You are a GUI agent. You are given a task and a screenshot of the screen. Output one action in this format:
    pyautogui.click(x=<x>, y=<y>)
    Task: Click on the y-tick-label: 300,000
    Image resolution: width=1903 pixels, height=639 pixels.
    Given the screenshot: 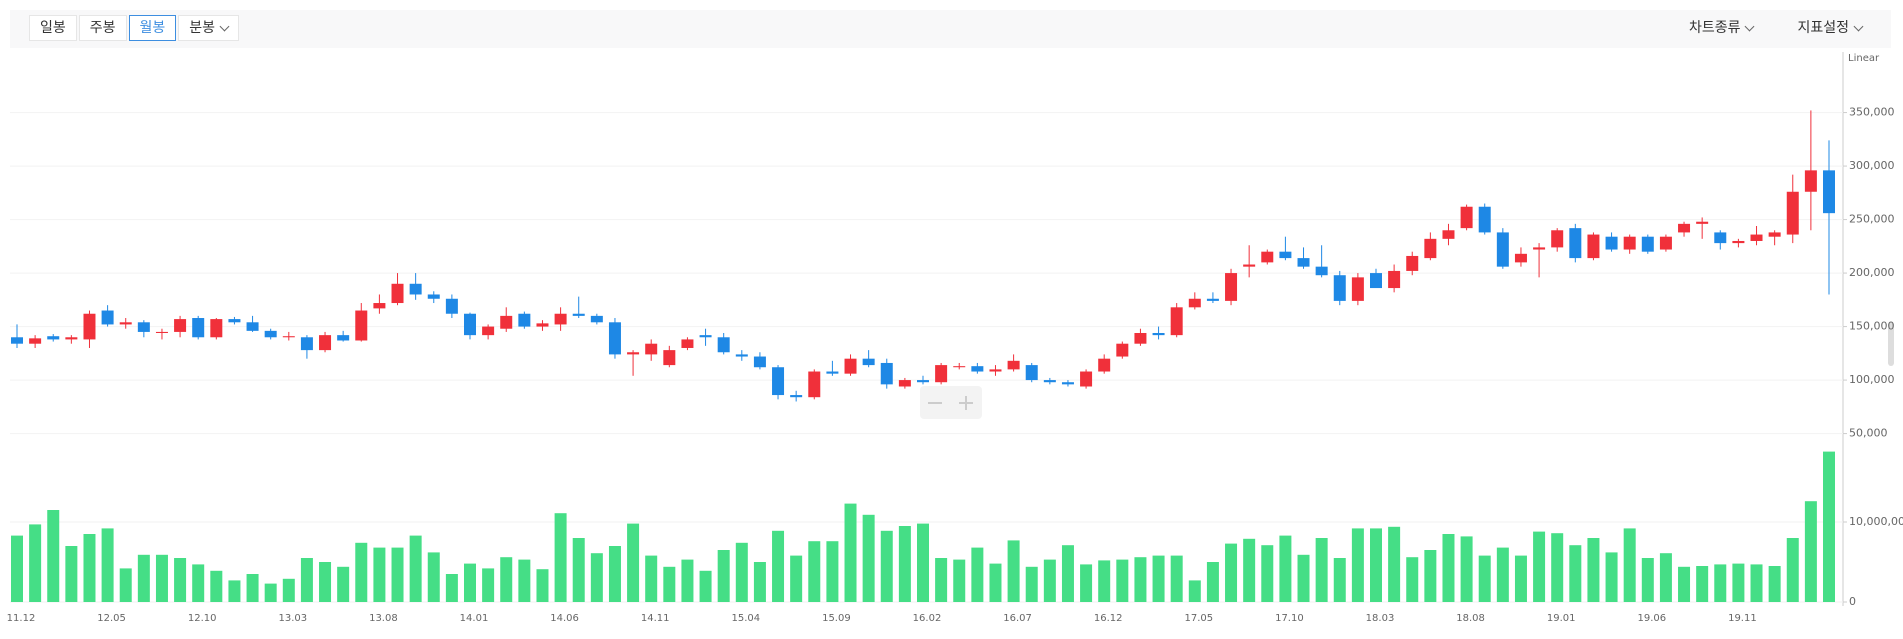 What is the action you would take?
    pyautogui.click(x=1872, y=165)
    